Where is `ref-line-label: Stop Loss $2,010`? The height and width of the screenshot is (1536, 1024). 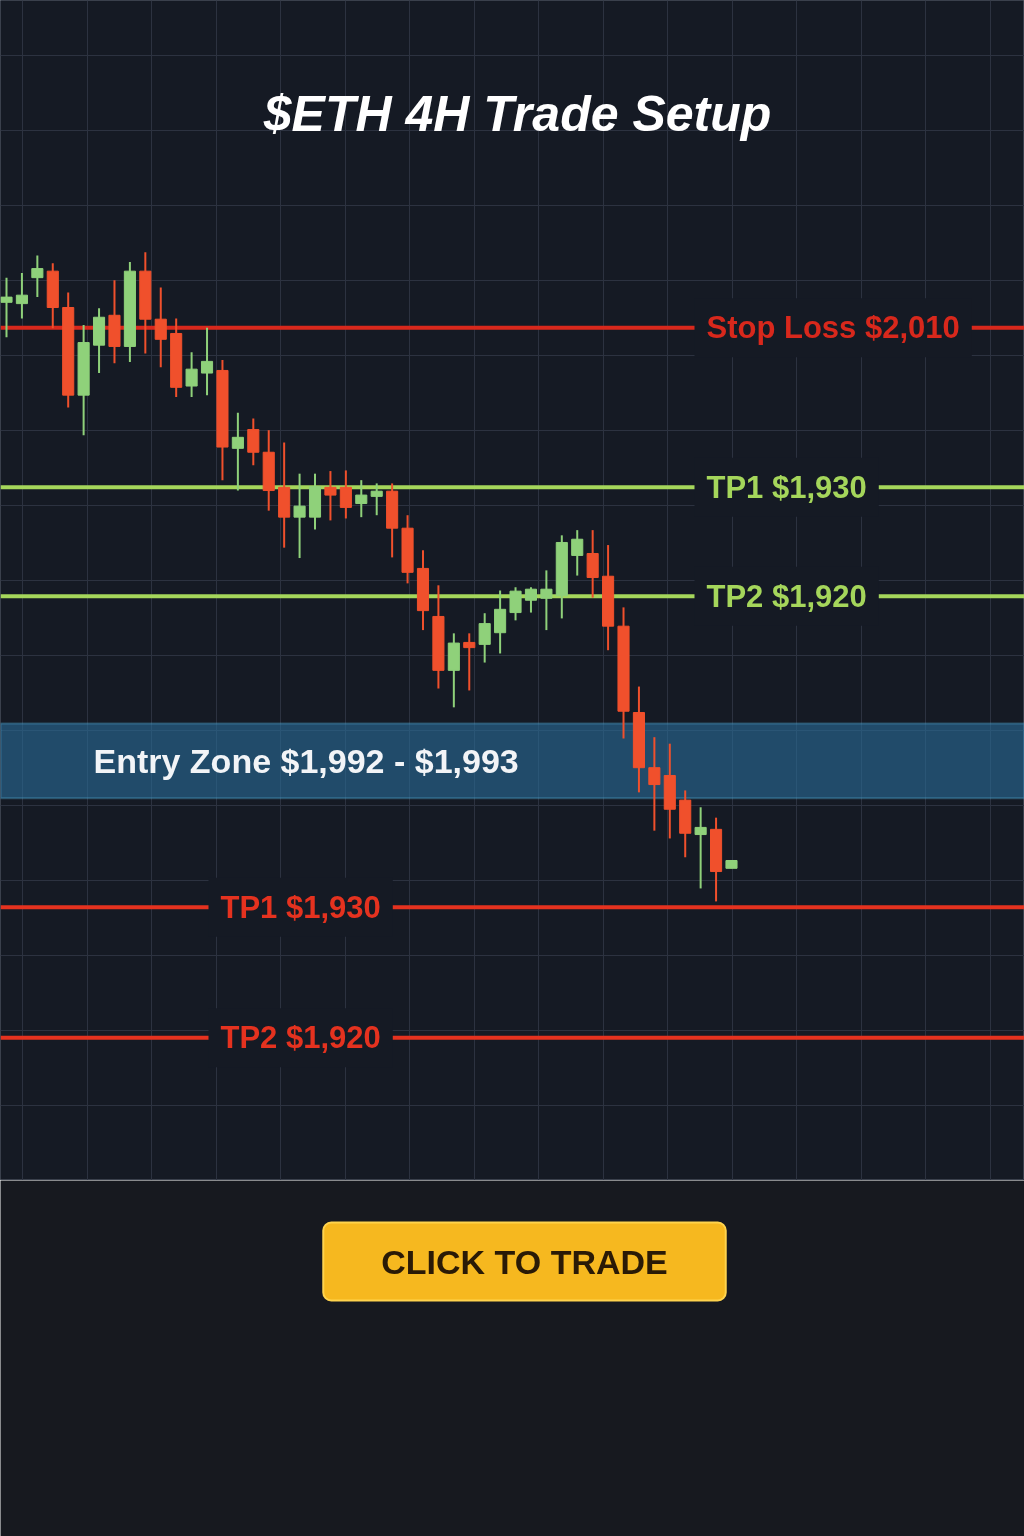 ref-line-label: Stop Loss $2,010 is located at coordinates (833, 328).